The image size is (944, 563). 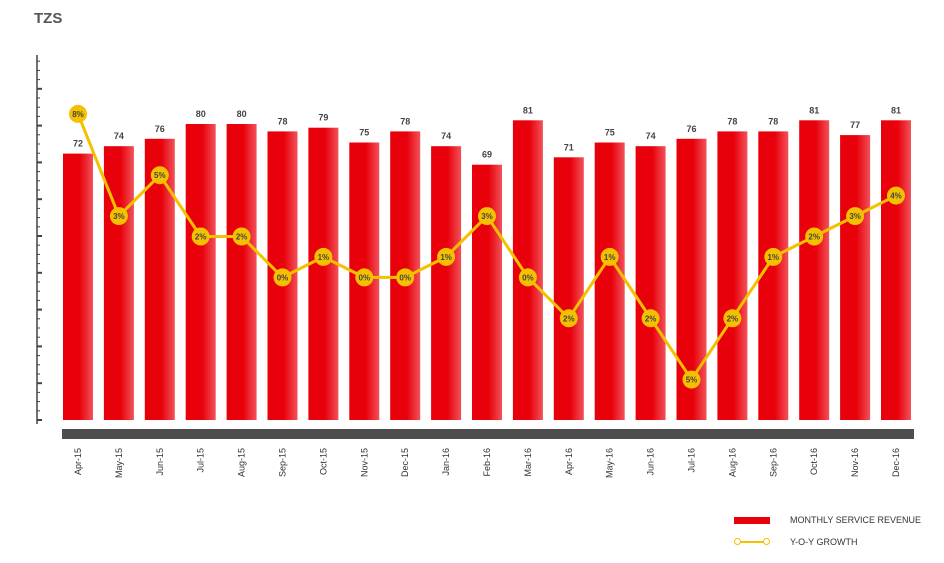 What do you see at coordinates (201, 460) in the screenshot?
I see `x-tick-label: Jul-15` at bounding box center [201, 460].